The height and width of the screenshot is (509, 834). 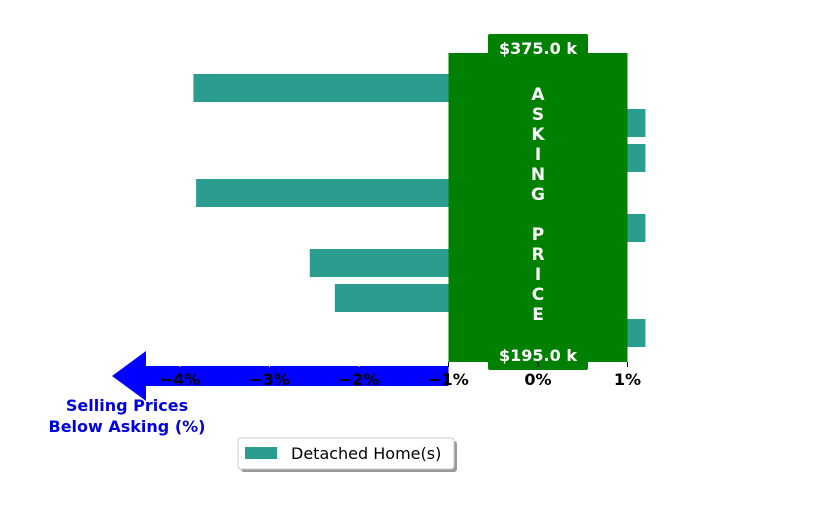 What do you see at coordinates (127, 405) in the screenshot?
I see `x-axis-label-line1: Selling Prices` at bounding box center [127, 405].